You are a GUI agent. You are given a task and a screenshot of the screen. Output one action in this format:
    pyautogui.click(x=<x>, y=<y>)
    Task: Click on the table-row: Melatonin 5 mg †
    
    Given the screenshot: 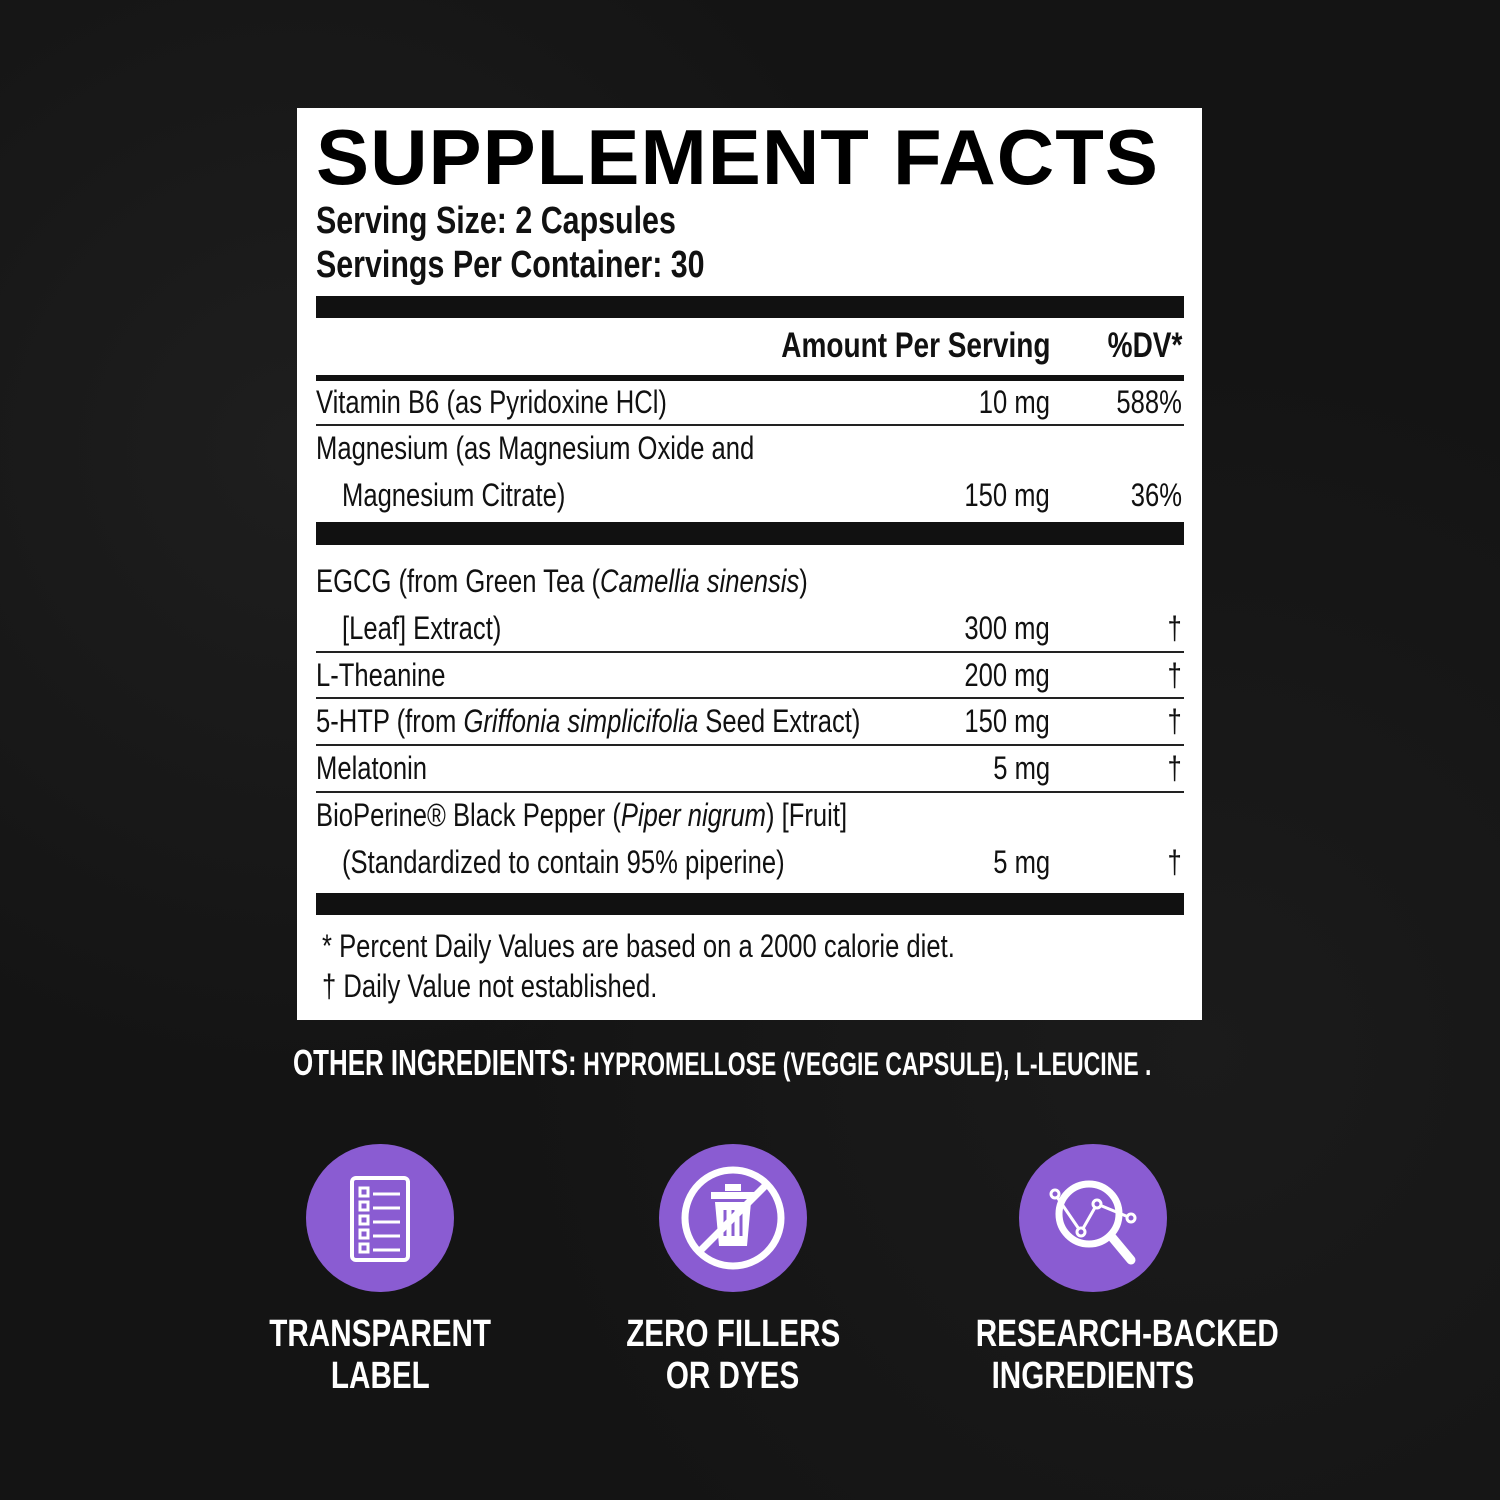 What is the action you would take?
    pyautogui.click(x=749, y=768)
    